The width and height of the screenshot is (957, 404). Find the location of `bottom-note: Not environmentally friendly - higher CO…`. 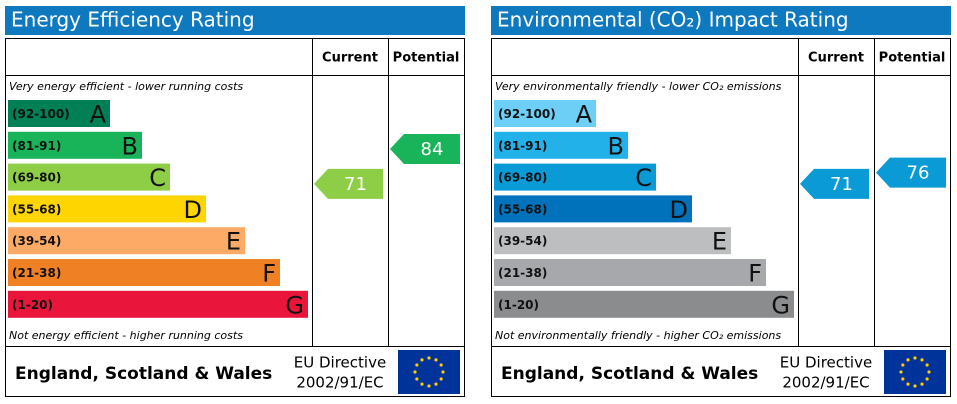

bottom-note: Not environmentally friendly - higher CO… is located at coordinates (638, 335).